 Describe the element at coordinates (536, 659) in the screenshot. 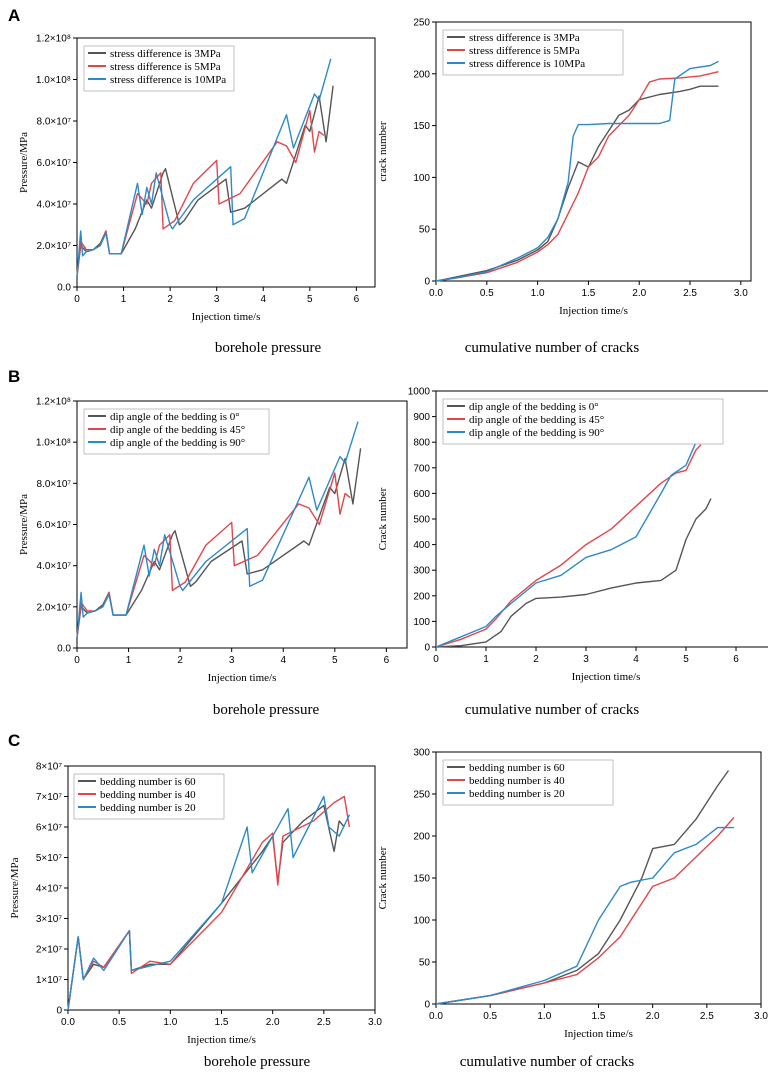

I see `x-tick-label: 2` at that location.